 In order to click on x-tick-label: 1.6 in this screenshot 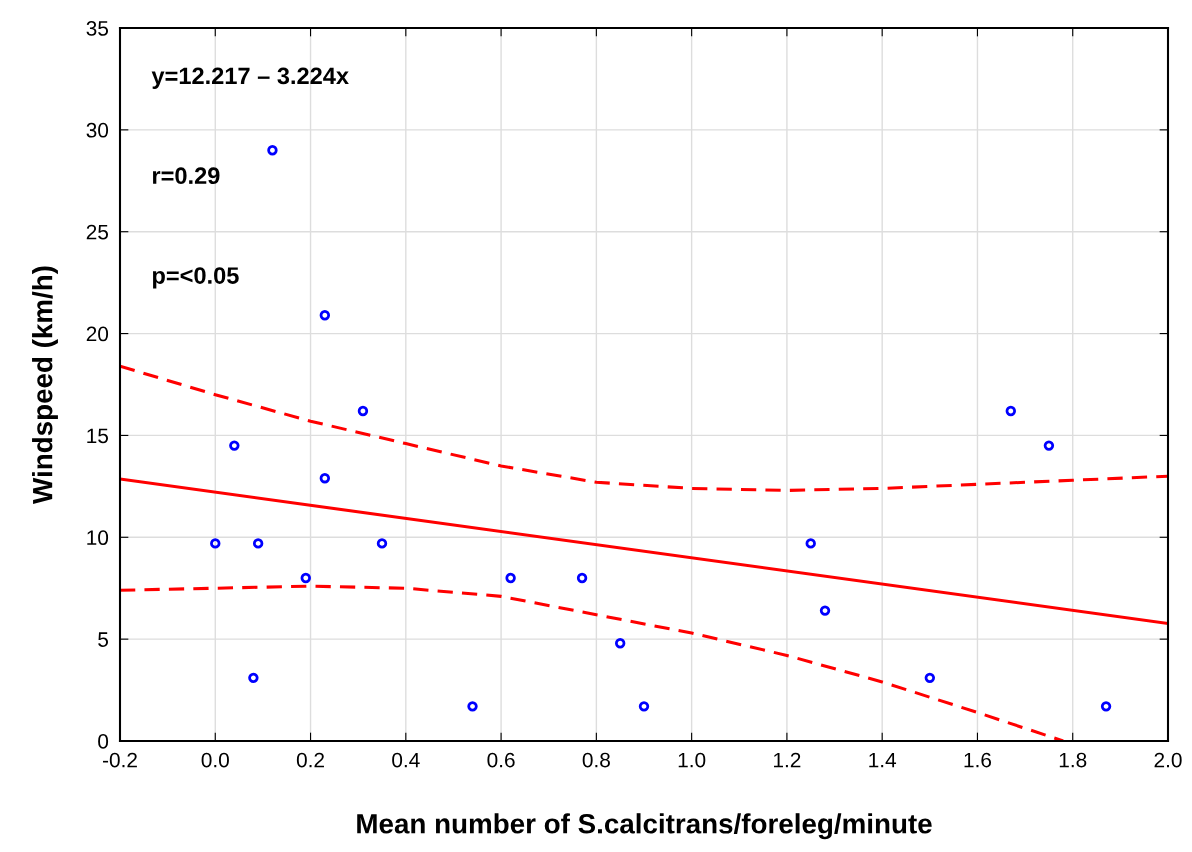, I will do `click(978, 760)`.